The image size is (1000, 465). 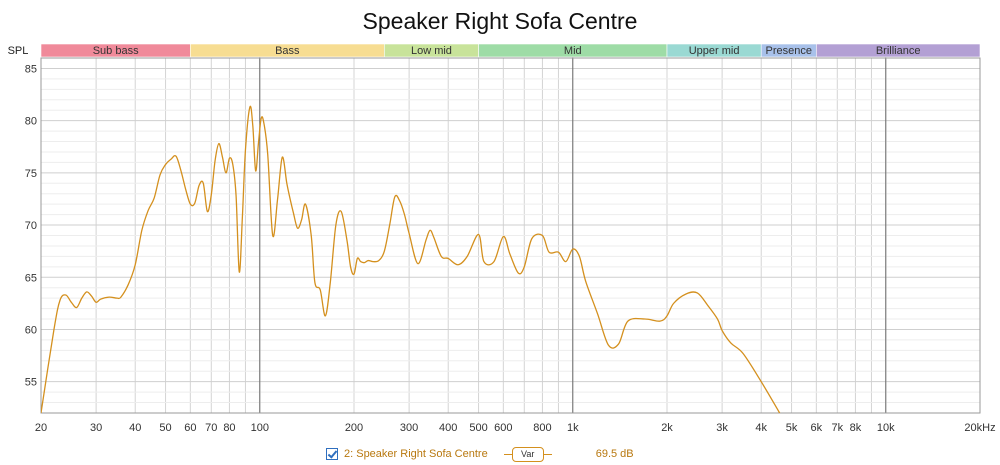 What do you see at coordinates (332, 454) in the screenshot?
I see `series-visibility-checkbox` at bounding box center [332, 454].